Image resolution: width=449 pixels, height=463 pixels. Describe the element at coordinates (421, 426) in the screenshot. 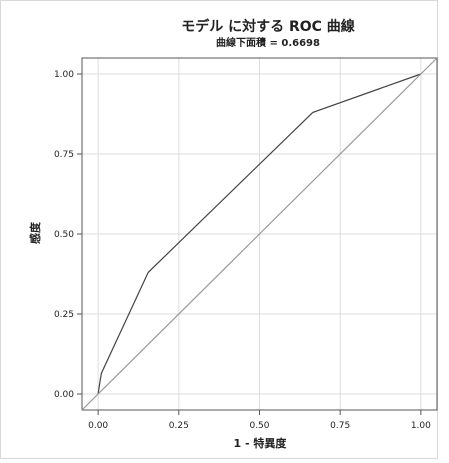

I see `x-tick-label-4: 1.00` at that location.